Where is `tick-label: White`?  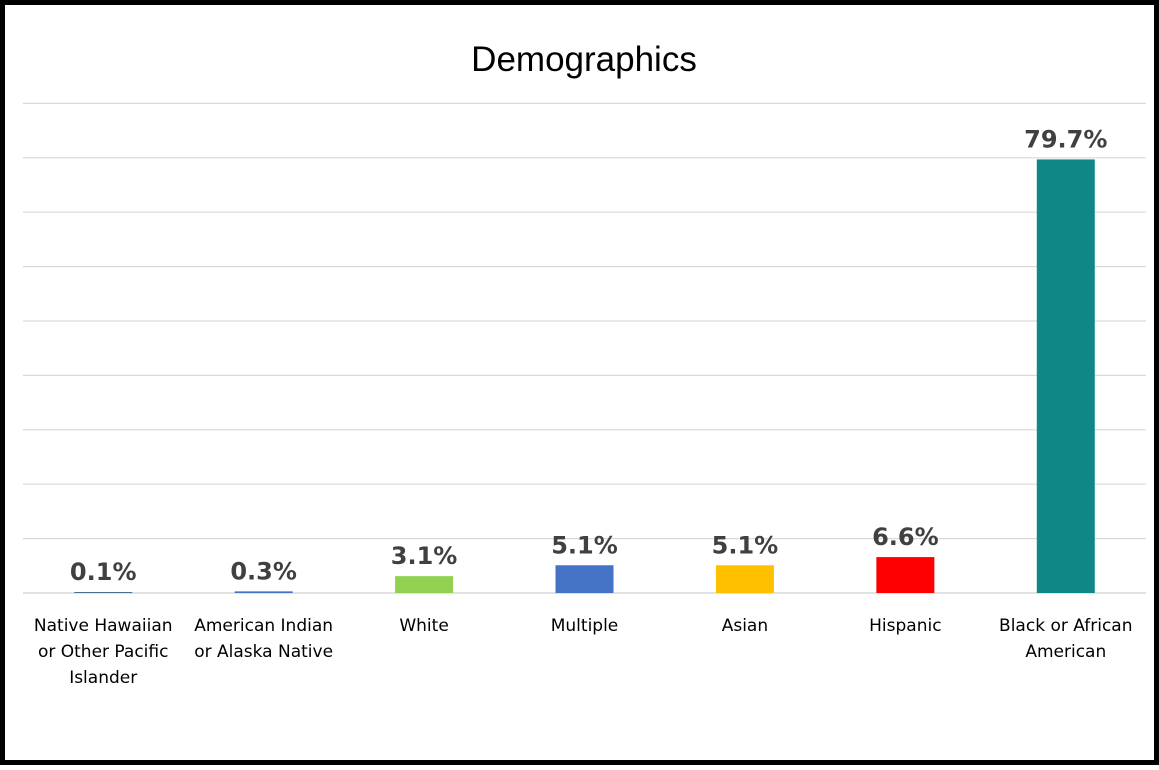
tick-label: White is located at coordinates (423, 626).